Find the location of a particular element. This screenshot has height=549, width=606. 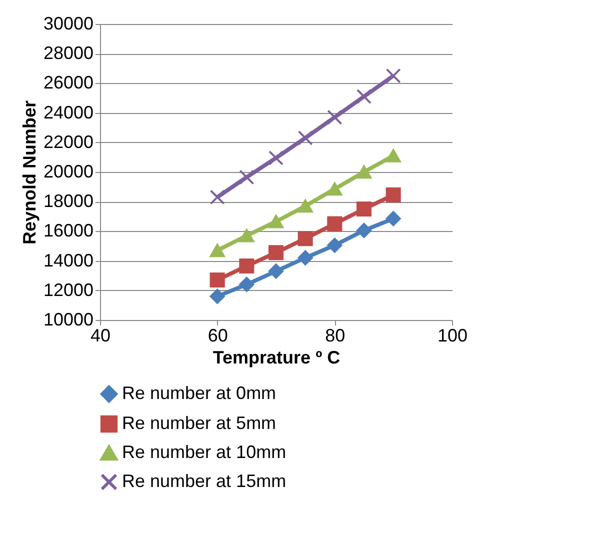

y-tick-label: 14000 is located at coordinates (68, 260).